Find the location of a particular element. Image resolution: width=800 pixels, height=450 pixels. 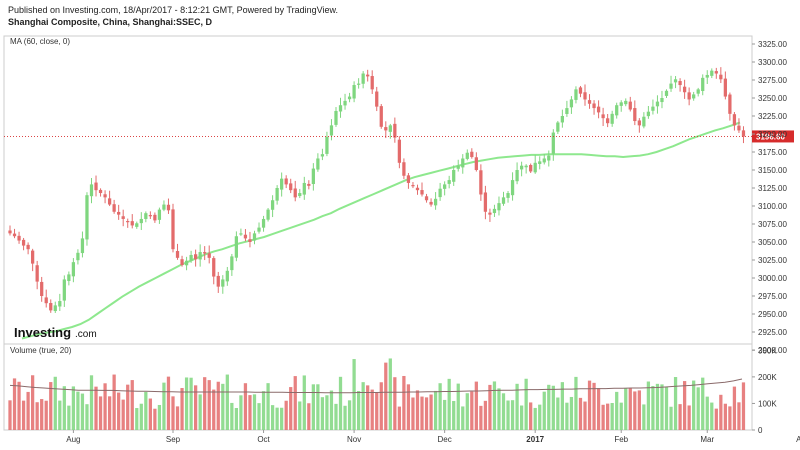

ma-indicator-label: MA (60, close, 0) is located at coordinates (40, 41).